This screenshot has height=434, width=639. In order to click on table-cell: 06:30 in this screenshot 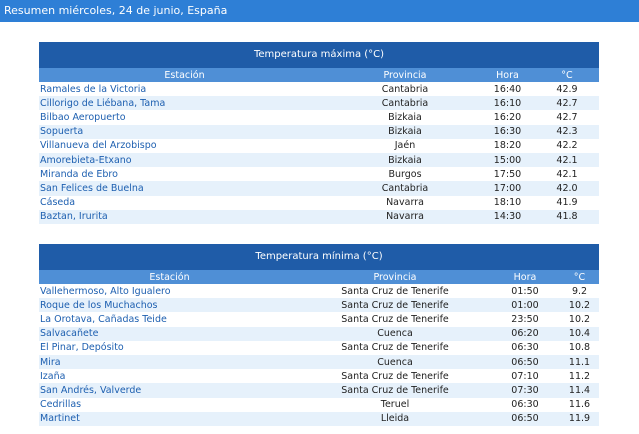, I will do `click(525, 348)`.